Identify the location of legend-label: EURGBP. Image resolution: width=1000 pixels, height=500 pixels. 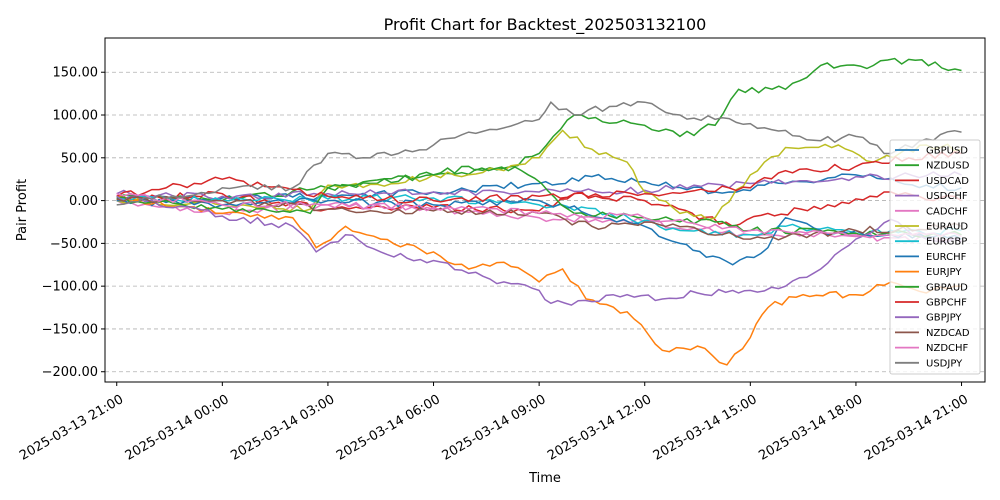
(946, 242).